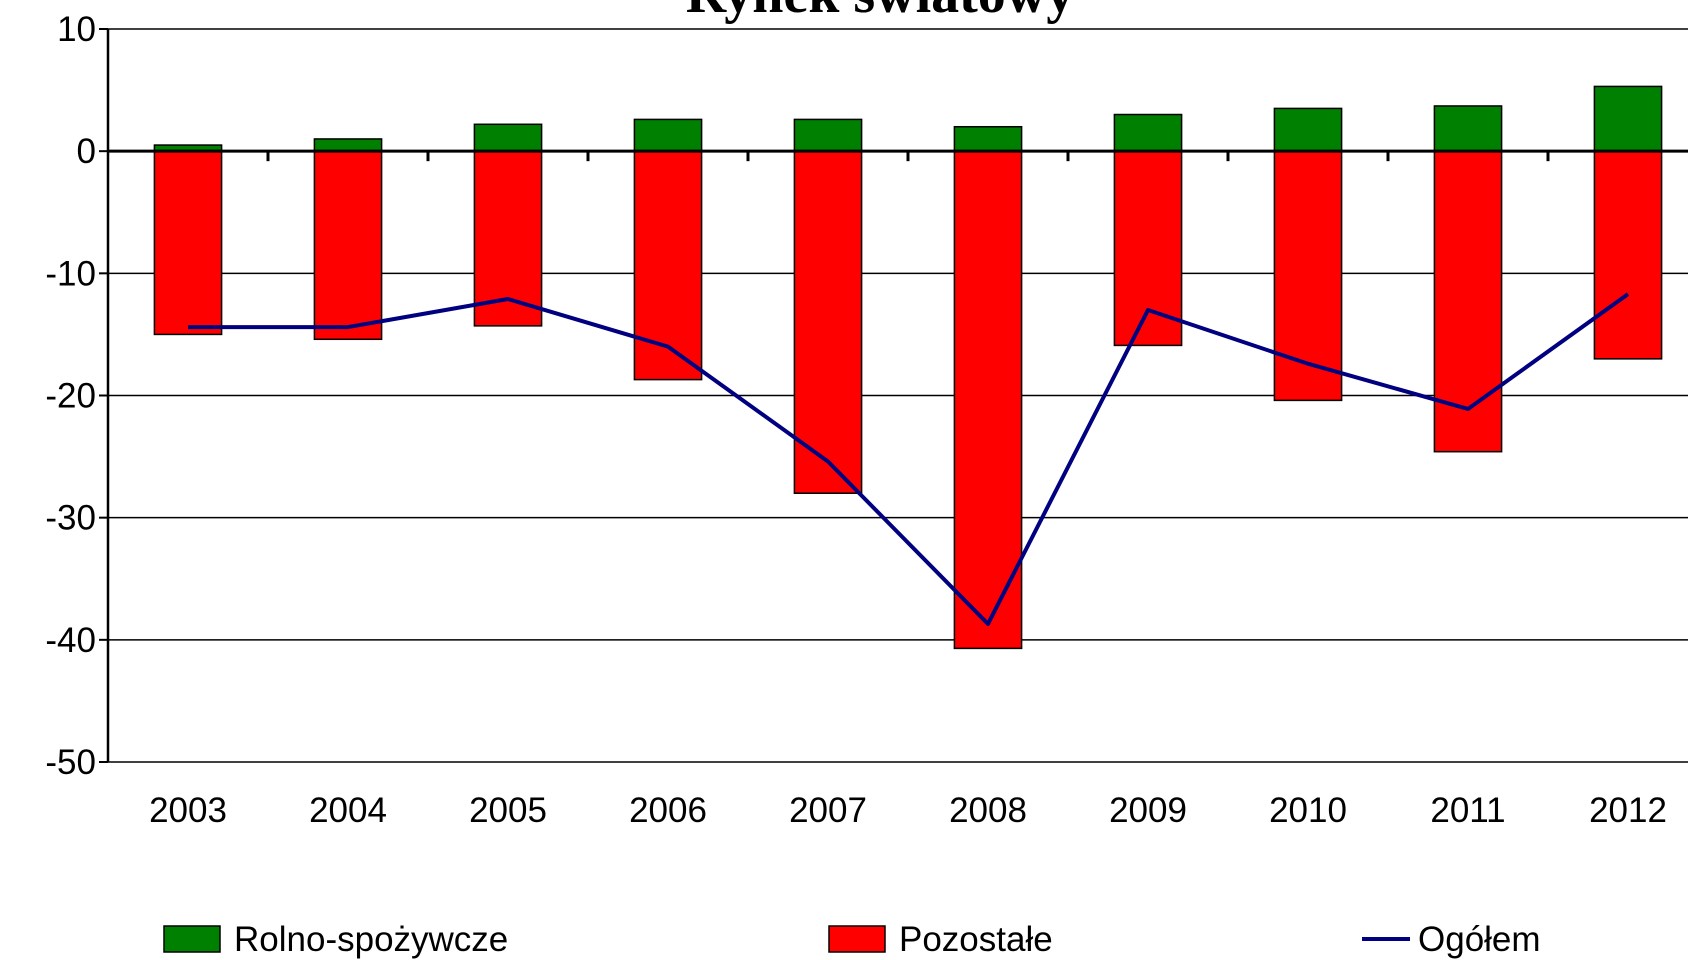 The image size is (1688, 960). I want to click on y-tick-label: -50, so click(70, 762).